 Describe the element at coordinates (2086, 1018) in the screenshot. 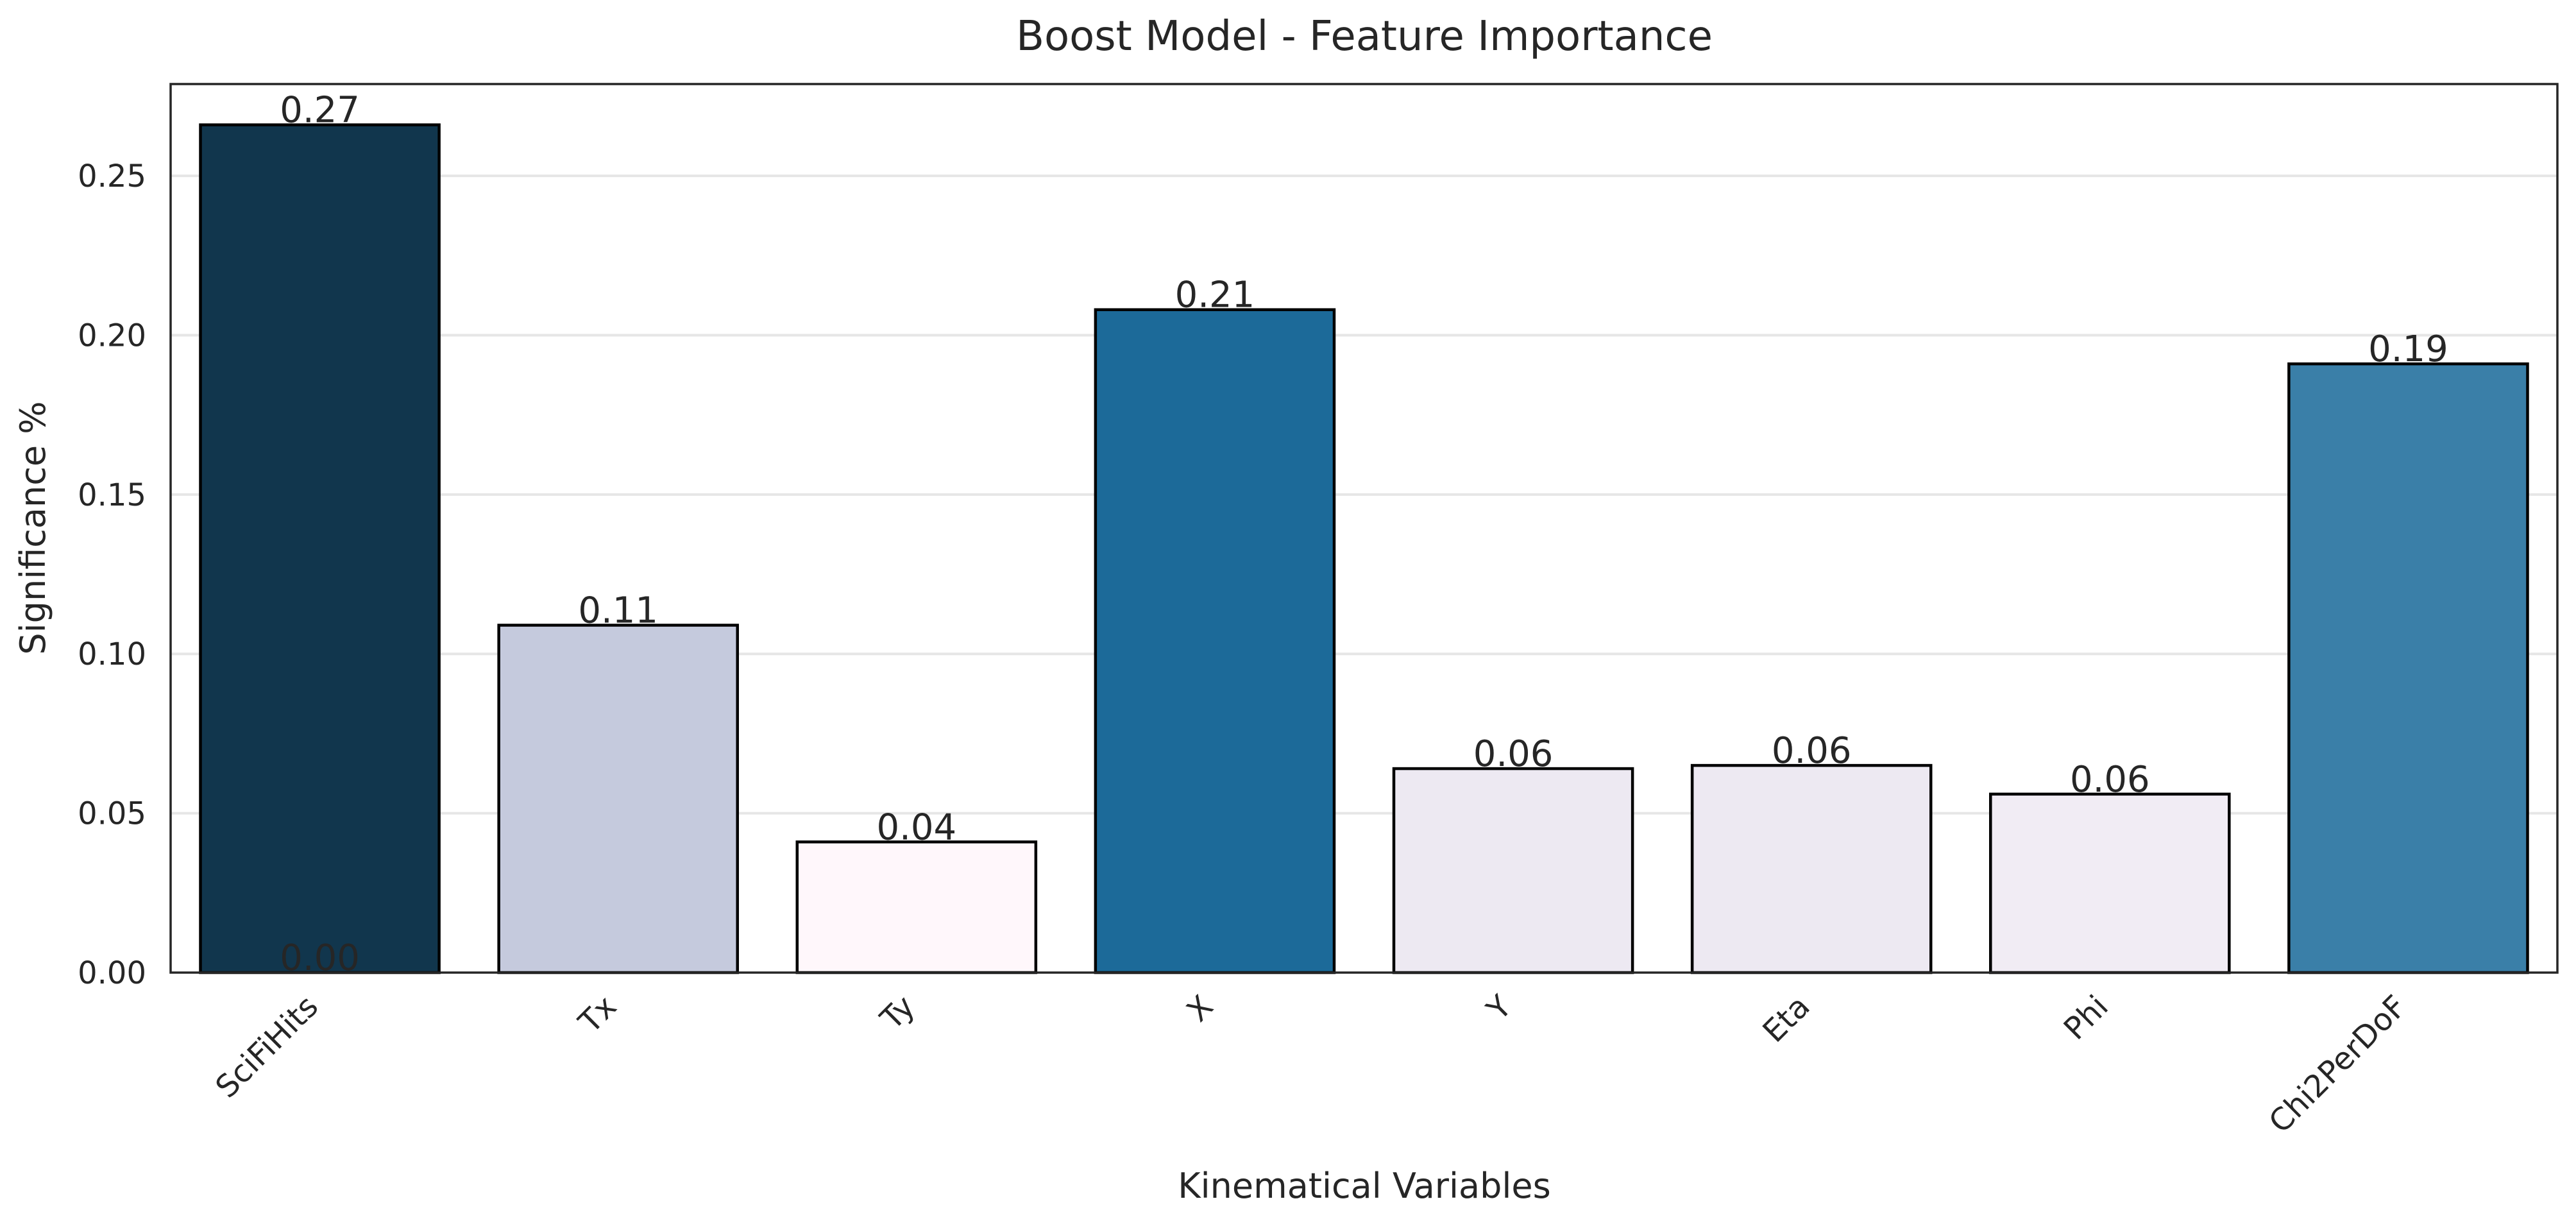

I see `x-tick-label: Phi` at that location.